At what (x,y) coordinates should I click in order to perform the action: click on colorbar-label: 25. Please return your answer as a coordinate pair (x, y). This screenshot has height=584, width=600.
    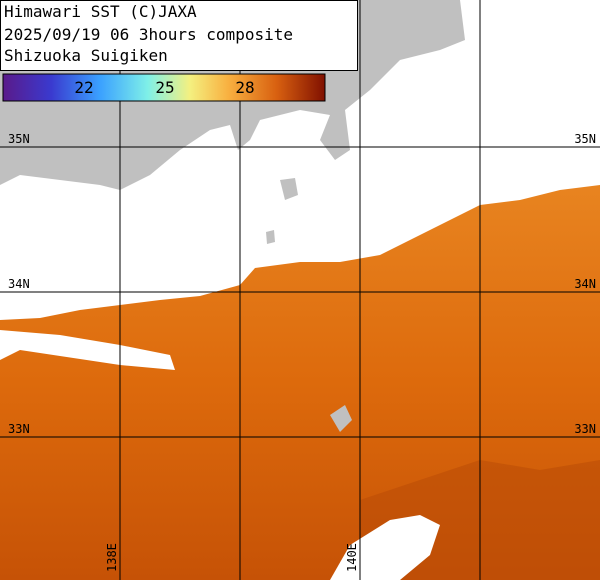
    Looking at the image, I should click on (164, 87).